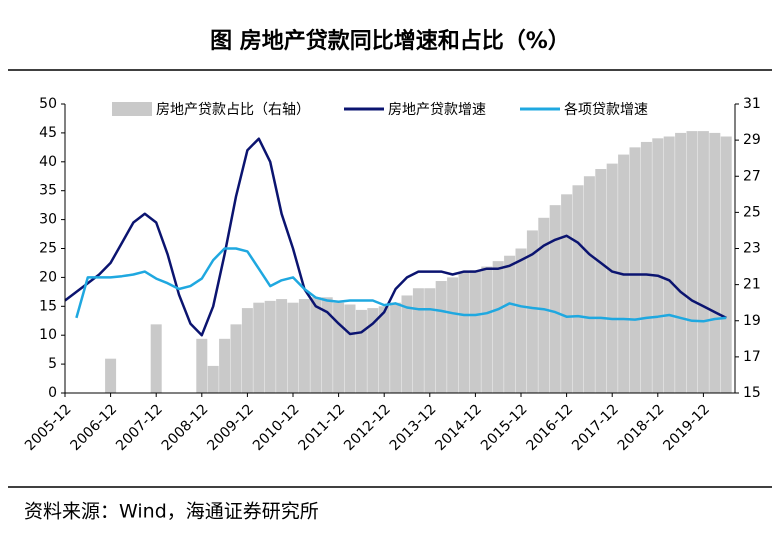 The image size is (780, 539). Describe the element at coordinates (48, 133) in the screenshot. I see `y-tick-label: 45` at that location.